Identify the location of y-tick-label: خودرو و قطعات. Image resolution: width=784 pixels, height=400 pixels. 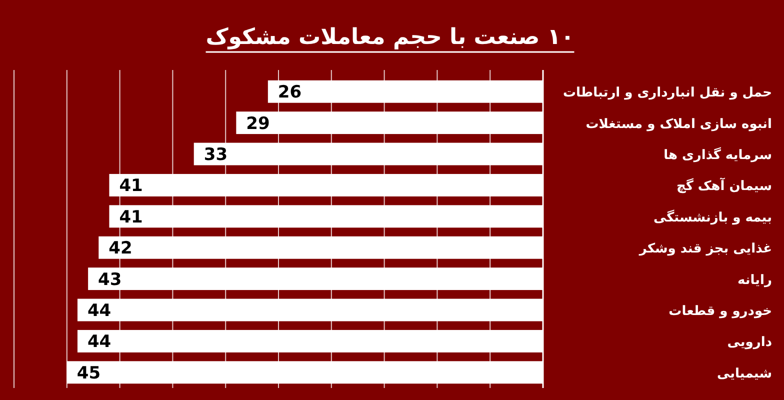
(720, 311).